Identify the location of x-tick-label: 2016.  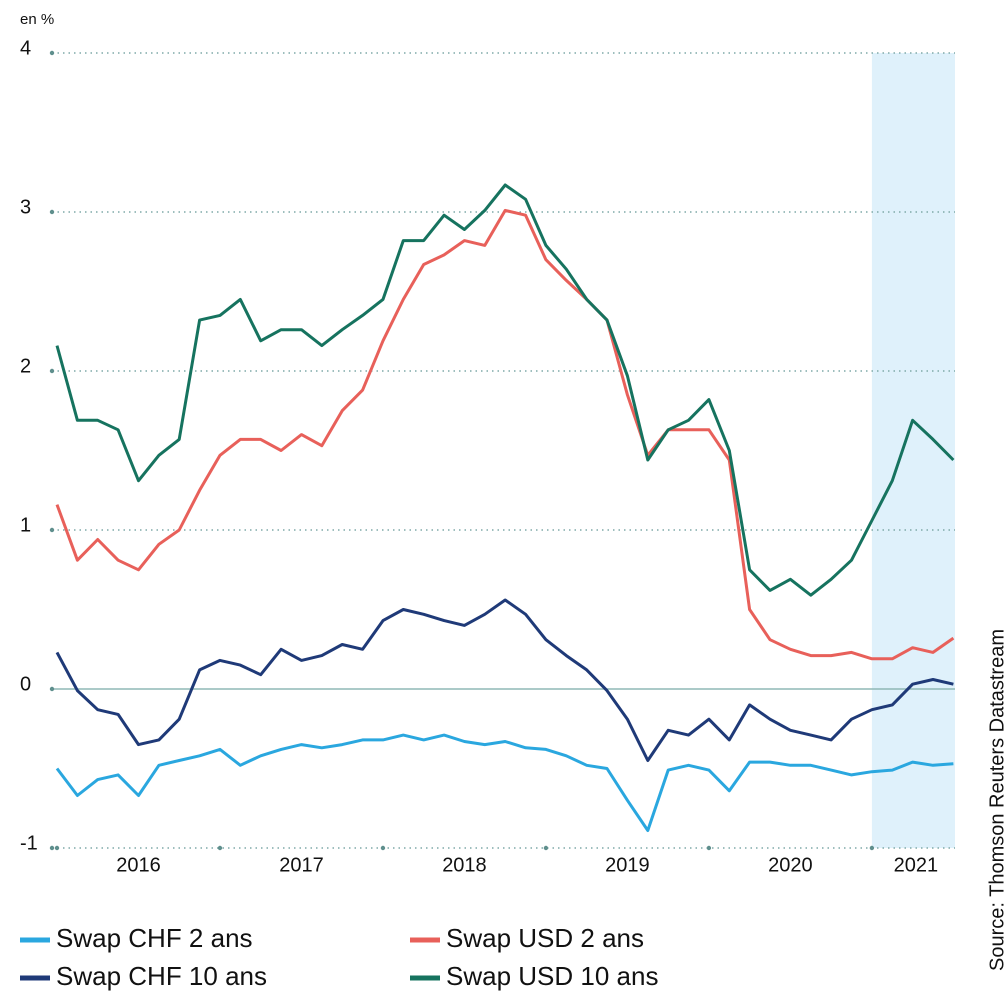
(138, 865).